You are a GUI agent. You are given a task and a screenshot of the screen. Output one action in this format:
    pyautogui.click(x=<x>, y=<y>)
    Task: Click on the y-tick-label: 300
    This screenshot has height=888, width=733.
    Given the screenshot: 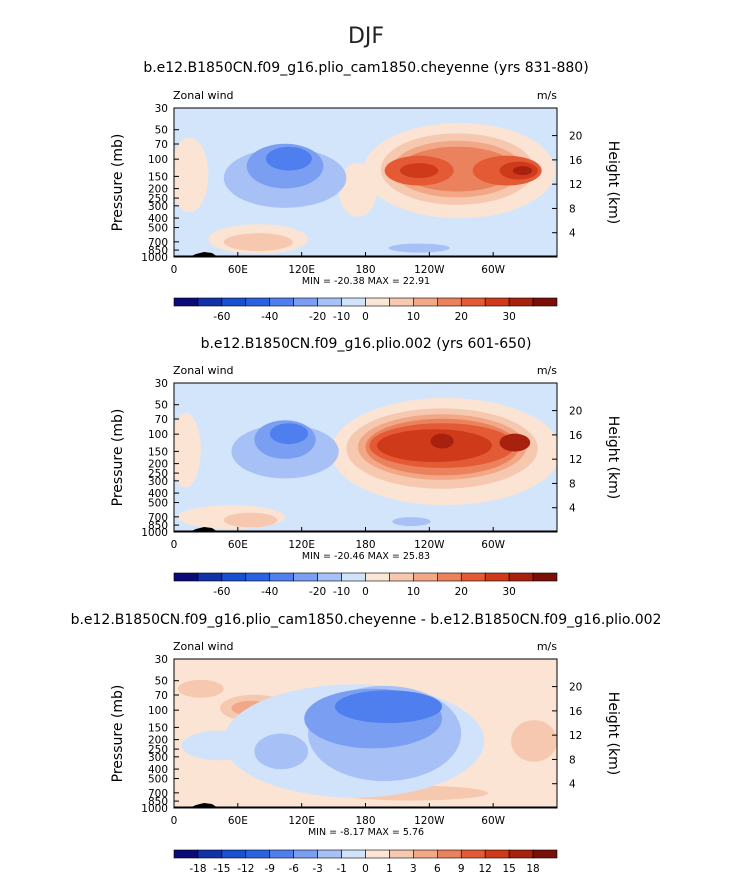 What is the action you would take?
    pyautogui.click(x=158, y=482)
    